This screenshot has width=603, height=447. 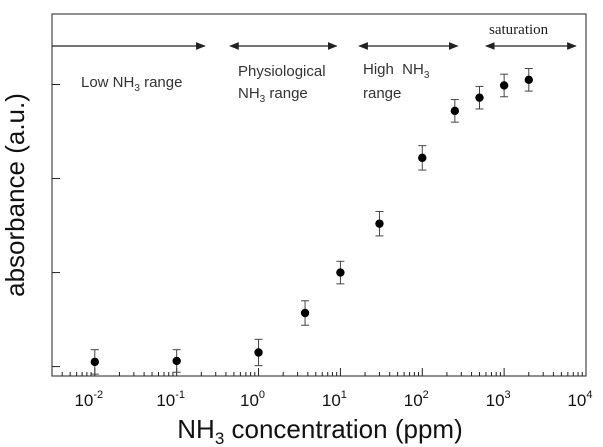 What do you see at coordinates (498, 399) in the screenshot?
I see `x-tick-label: 10³` at bounding box center [498, 399].